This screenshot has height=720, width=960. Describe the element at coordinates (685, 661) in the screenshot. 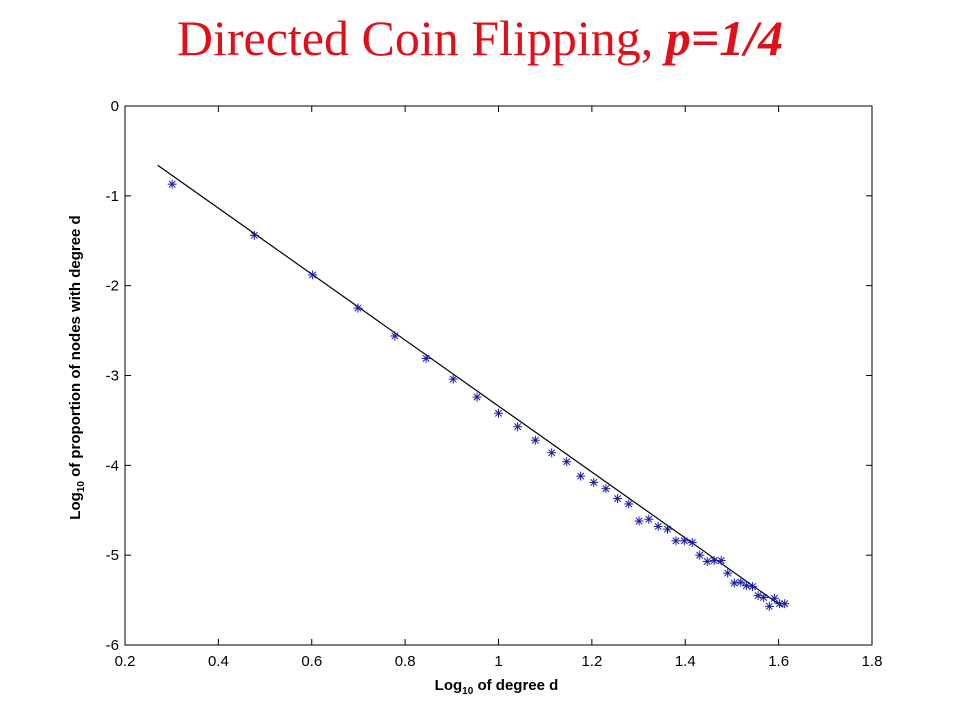

I see `x-tick-label: 1.4` at that location.